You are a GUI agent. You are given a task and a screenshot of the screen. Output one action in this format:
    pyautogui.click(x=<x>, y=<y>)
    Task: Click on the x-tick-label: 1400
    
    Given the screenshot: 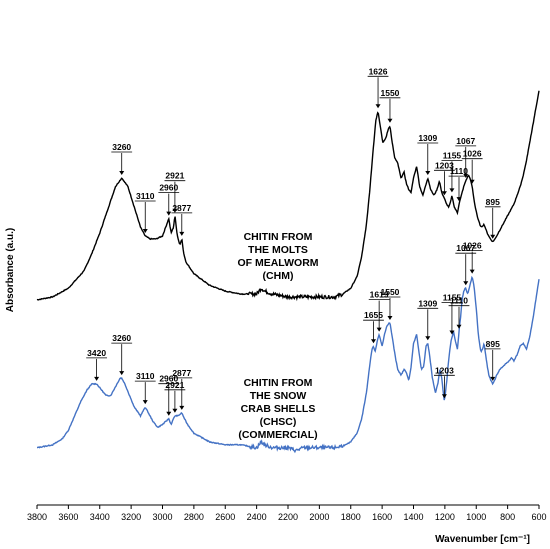 What is the action you would take?
    pyautogui.click(x=413, y=517)
    